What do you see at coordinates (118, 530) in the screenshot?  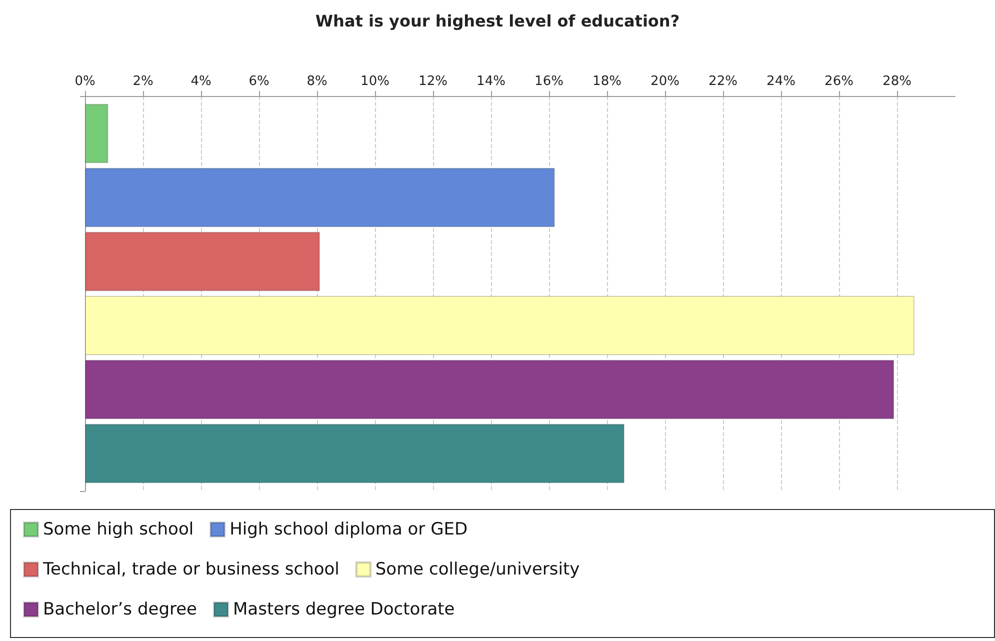 I see `legend-label: Some high school` at bounding box center [118, 530].